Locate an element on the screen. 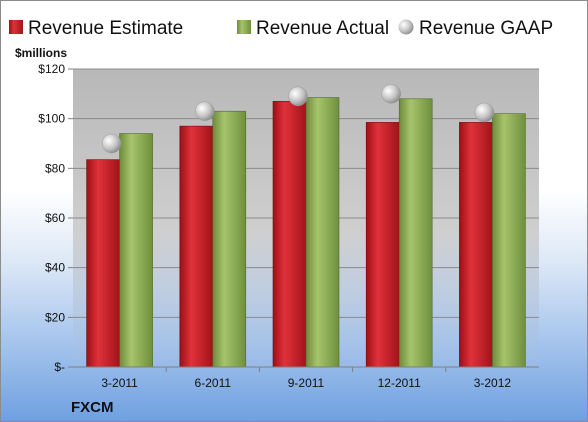  x-tick-label: 6-2011 is located at coordinates (213, 383).